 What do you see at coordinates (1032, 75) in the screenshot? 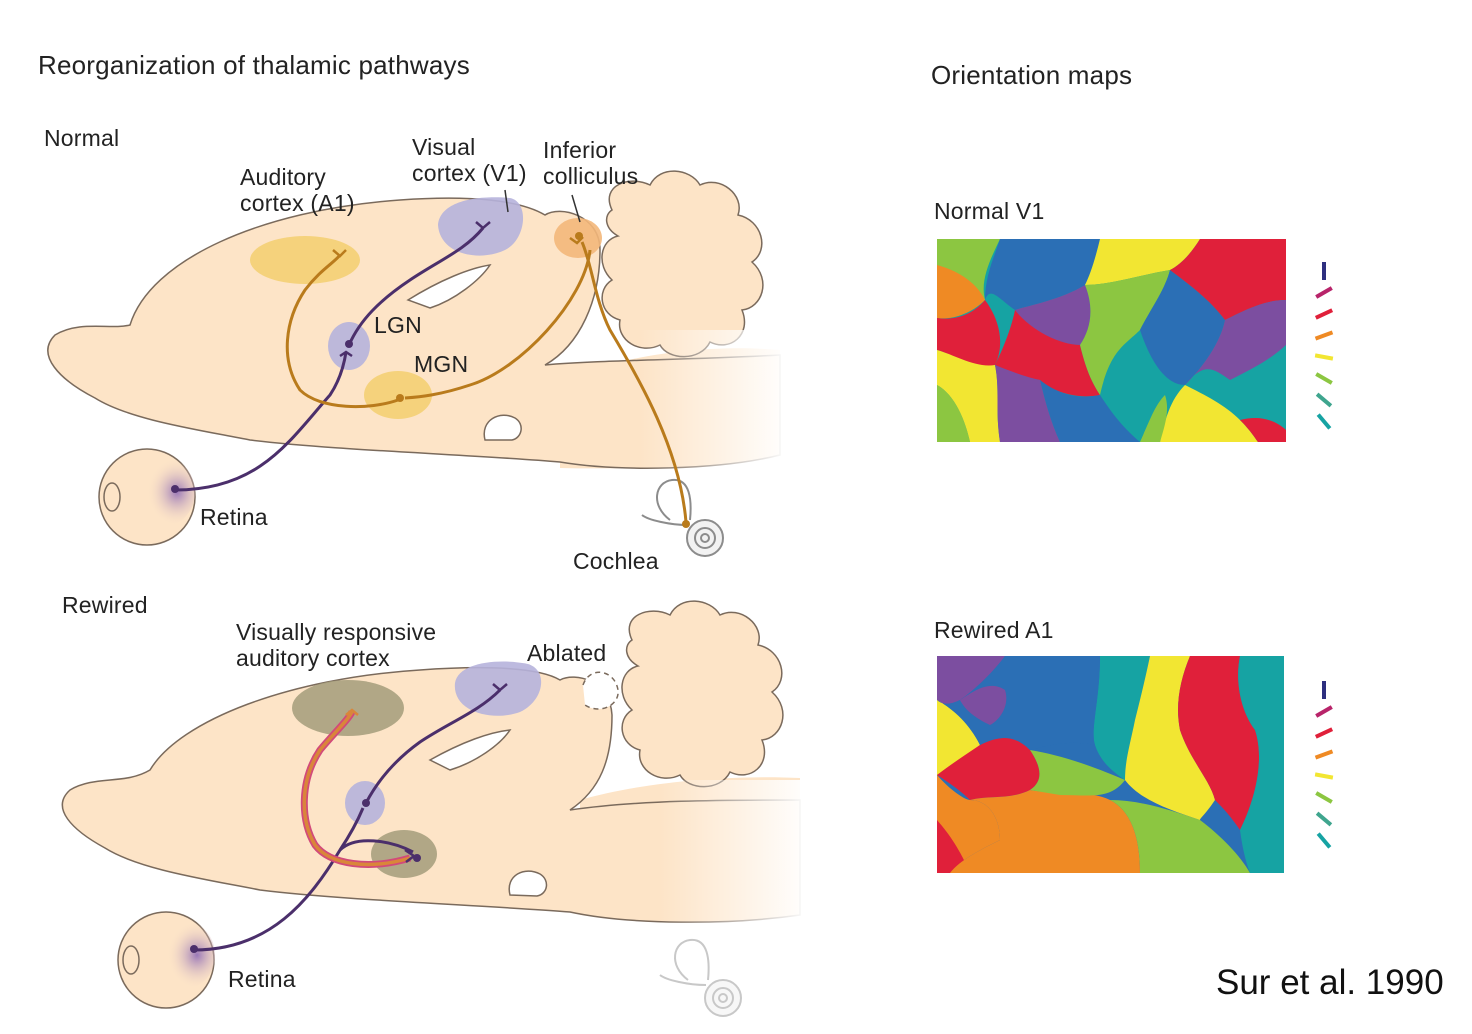
I see `right-section-title: Orientation maps` at bounding box center [1032, 75].